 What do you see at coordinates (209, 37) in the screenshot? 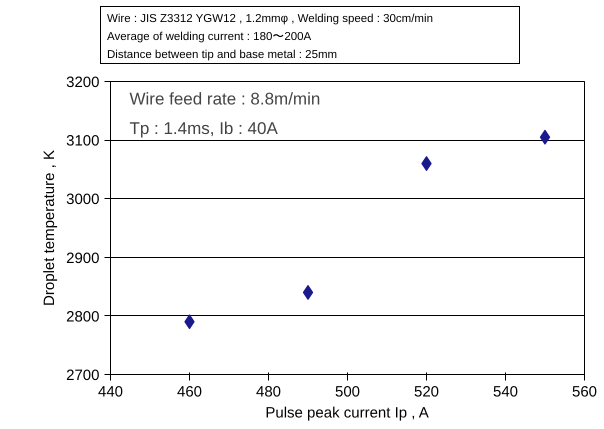
I see `text: Average of welding current : 180〜200A` at bounding box center [209, 37].